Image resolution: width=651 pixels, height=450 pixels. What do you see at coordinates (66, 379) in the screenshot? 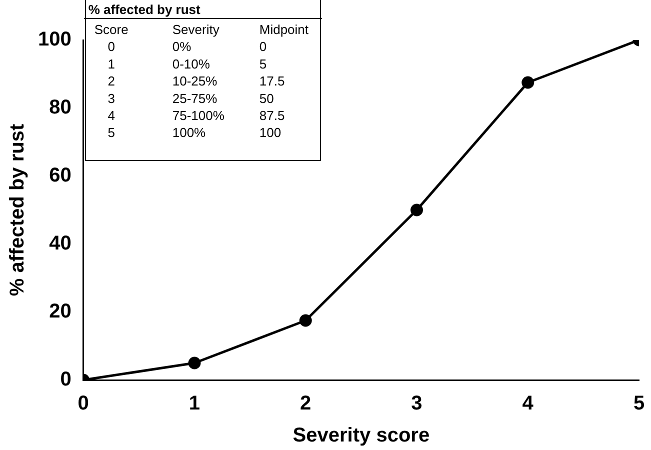
I see `y-tick-label: 0` at bounding box center [66, 379].